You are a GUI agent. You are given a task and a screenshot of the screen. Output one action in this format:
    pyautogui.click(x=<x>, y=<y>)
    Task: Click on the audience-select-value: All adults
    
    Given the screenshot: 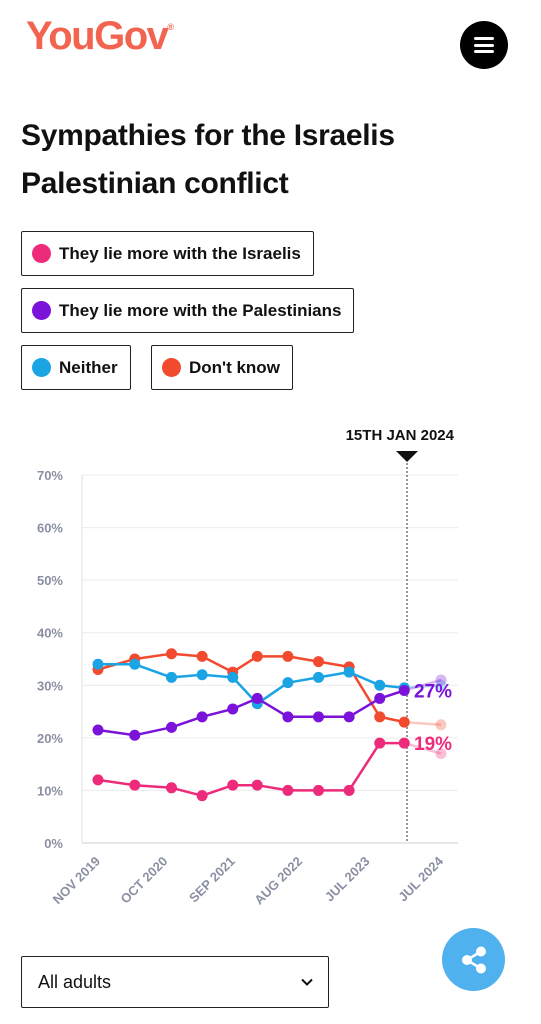 What is the action you would take?
    pyautogui.click(x=75, y=981)
    